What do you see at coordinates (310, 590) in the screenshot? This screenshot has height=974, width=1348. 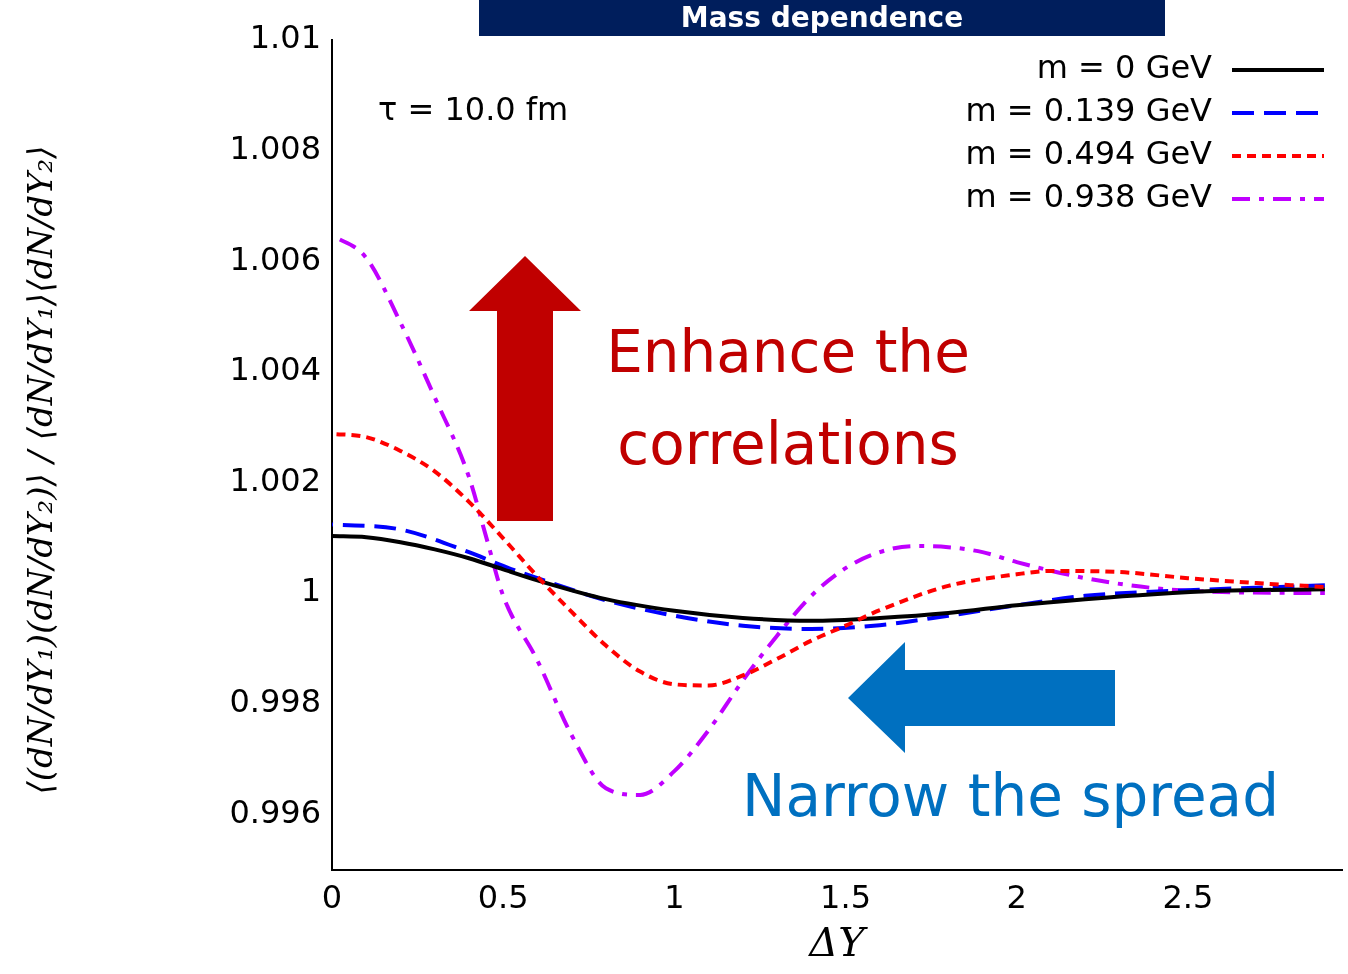 I see `y-tick-label: 1` at bounding box center [310, 590].